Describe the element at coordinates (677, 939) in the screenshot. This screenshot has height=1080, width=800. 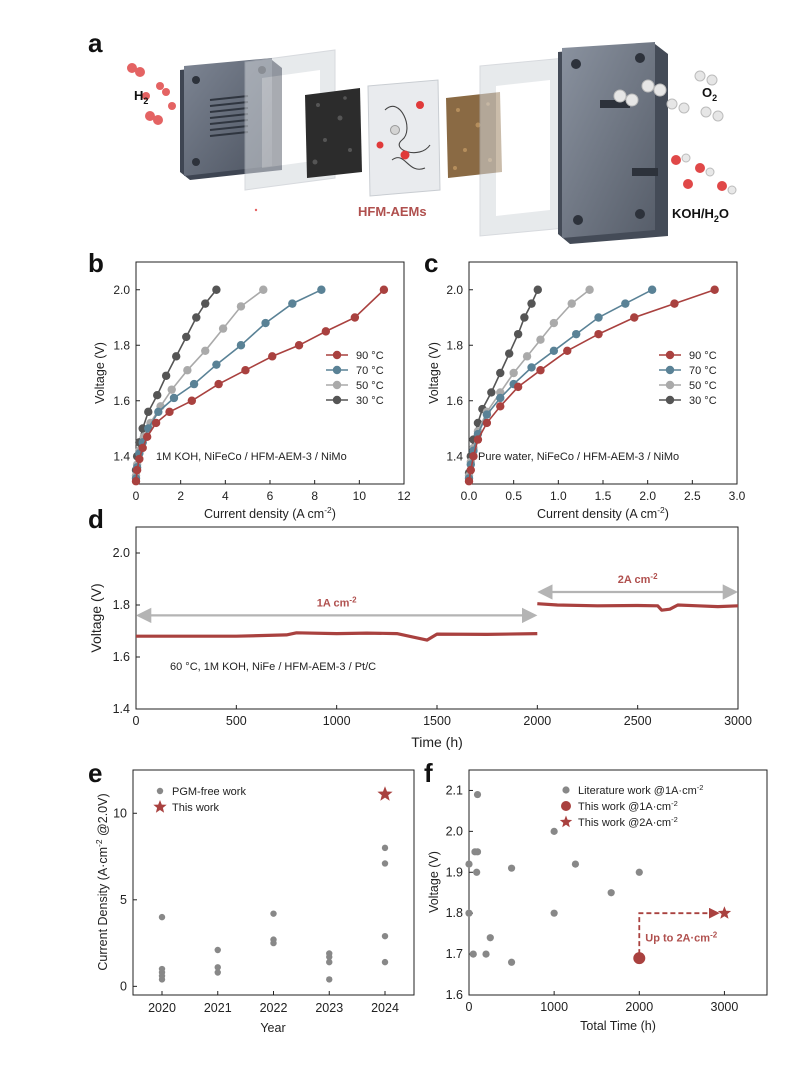
I see `up-to-label-text: Up to 2A·cm` at that location.